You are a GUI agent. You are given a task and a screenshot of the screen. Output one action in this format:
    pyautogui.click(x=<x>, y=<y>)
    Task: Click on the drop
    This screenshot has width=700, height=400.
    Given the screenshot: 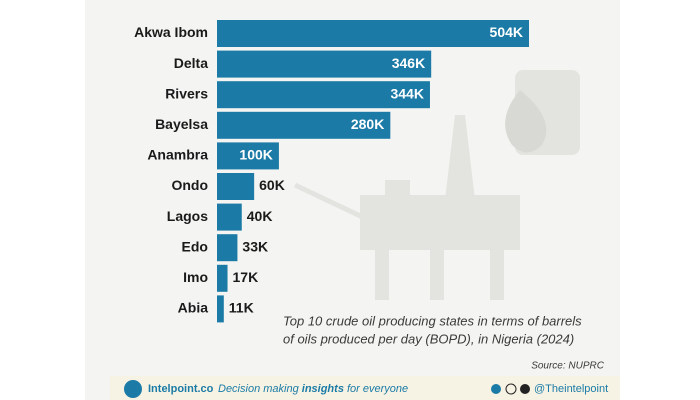 What is the action you would take?
    pyautogui.click(x=526, y=121)
    